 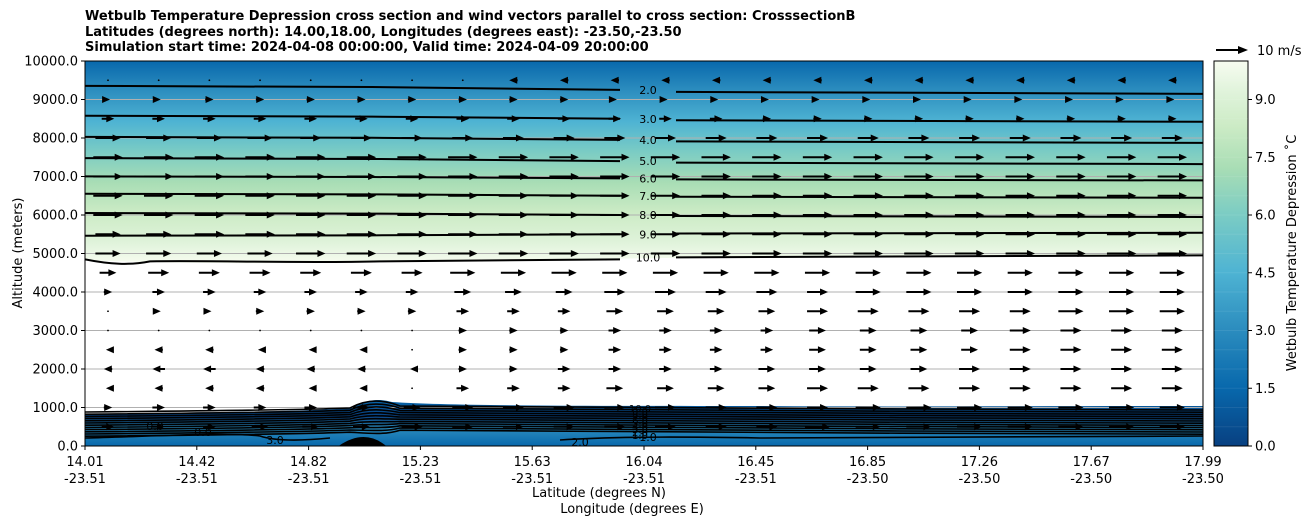 I want to click on y-tick-label: 8000.0, so click(x=56, y=139).